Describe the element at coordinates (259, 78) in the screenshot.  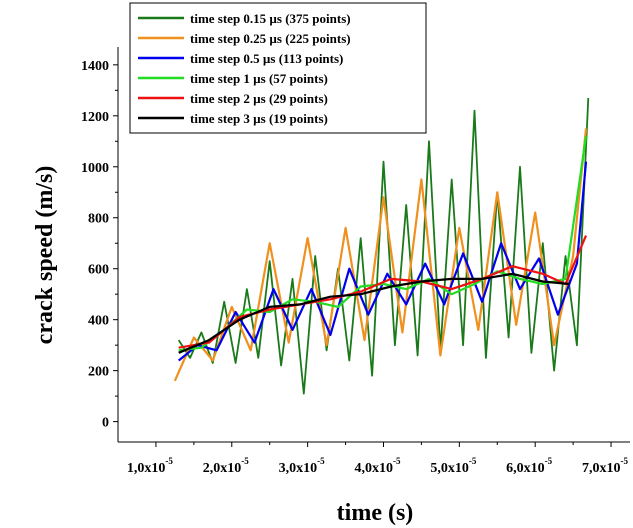
I see `legend-label-3: time step 1 µs (57 points)` at that location.